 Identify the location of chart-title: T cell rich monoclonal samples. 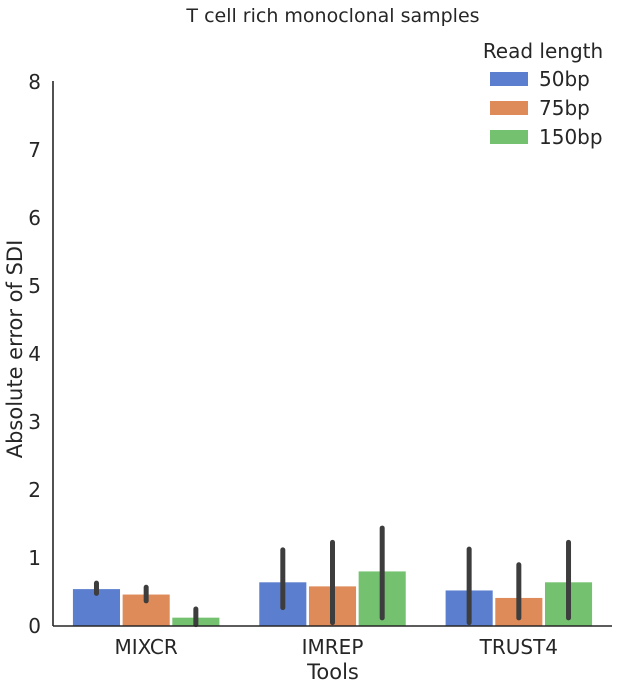
(332, 16).